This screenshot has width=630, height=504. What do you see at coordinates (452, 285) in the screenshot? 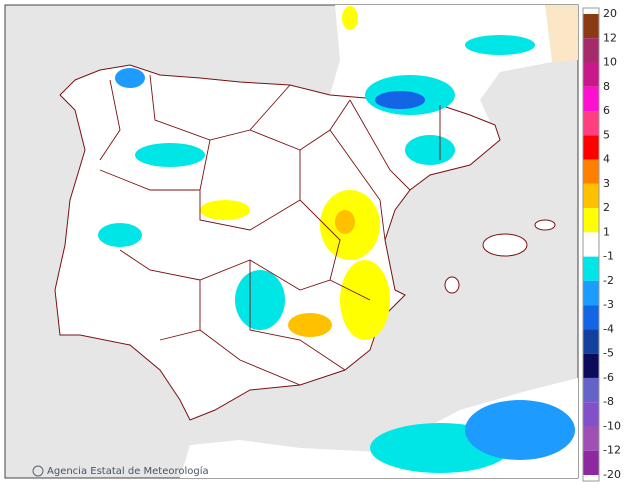
I see `ibiza` at bounding box center [452, 285].